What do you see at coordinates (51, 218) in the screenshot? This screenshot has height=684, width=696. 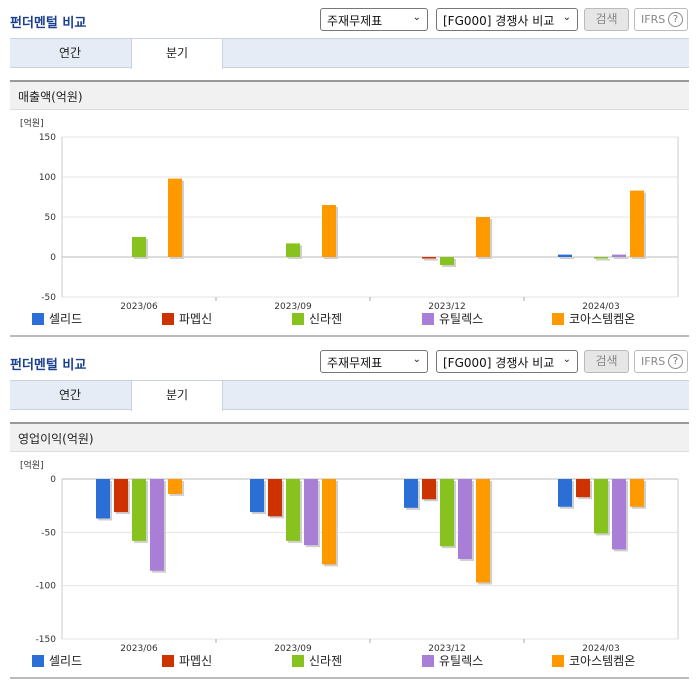 I see `y-tick-label: 50` at bounding box center [51, 218].